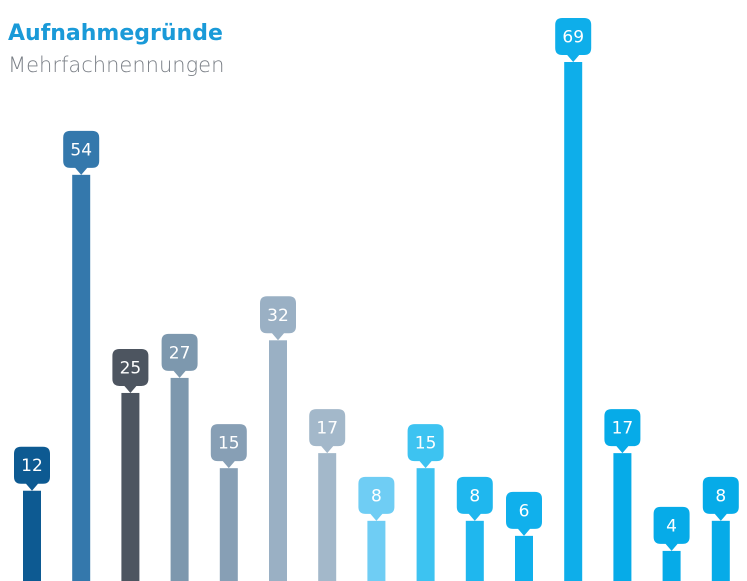 This screenshot has width=747, height=581. What do you see at coordinates (180, 353) in the screenshot?
I see `value-label: 27` at bounding box center [180, 353].